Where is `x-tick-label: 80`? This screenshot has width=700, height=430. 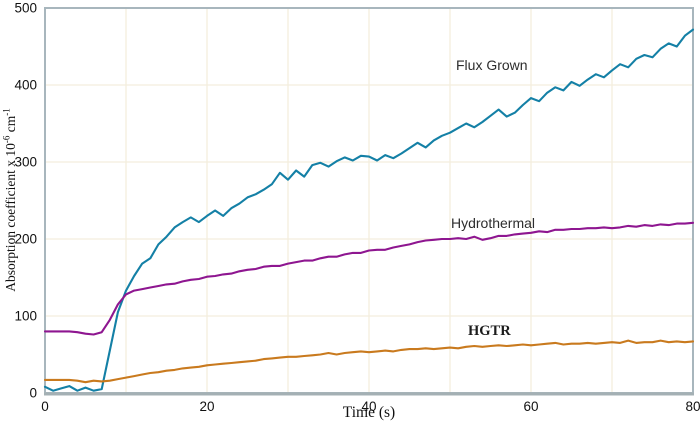
x-tick-label: 80 is located at coordinates (692, 406).